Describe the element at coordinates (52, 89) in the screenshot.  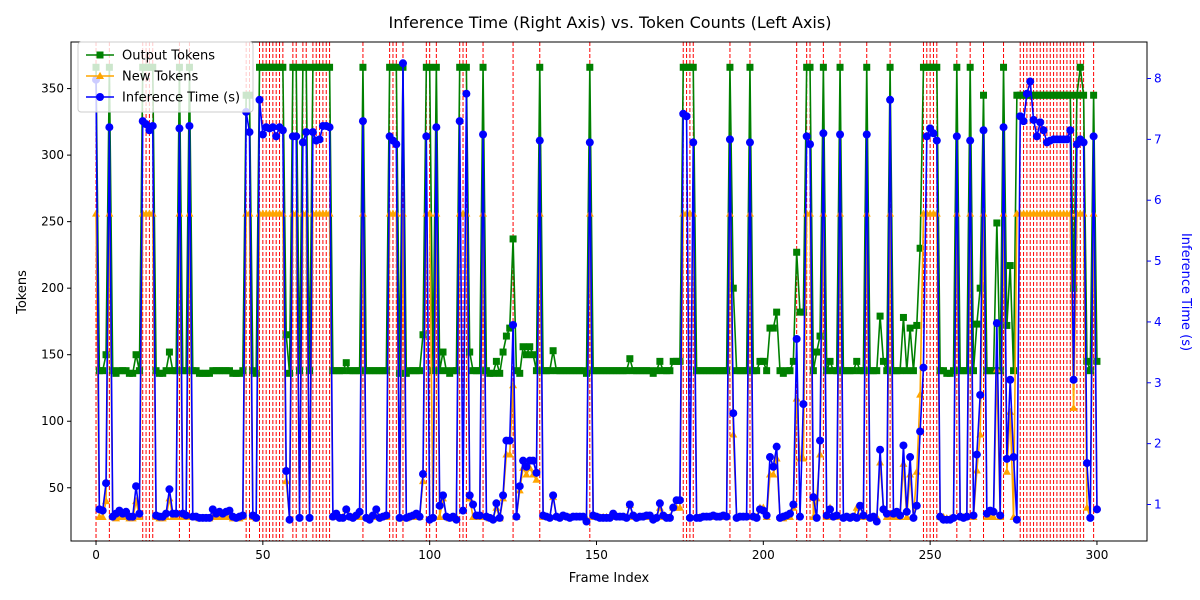
I see `y-left-tick-label: 350` at that location.